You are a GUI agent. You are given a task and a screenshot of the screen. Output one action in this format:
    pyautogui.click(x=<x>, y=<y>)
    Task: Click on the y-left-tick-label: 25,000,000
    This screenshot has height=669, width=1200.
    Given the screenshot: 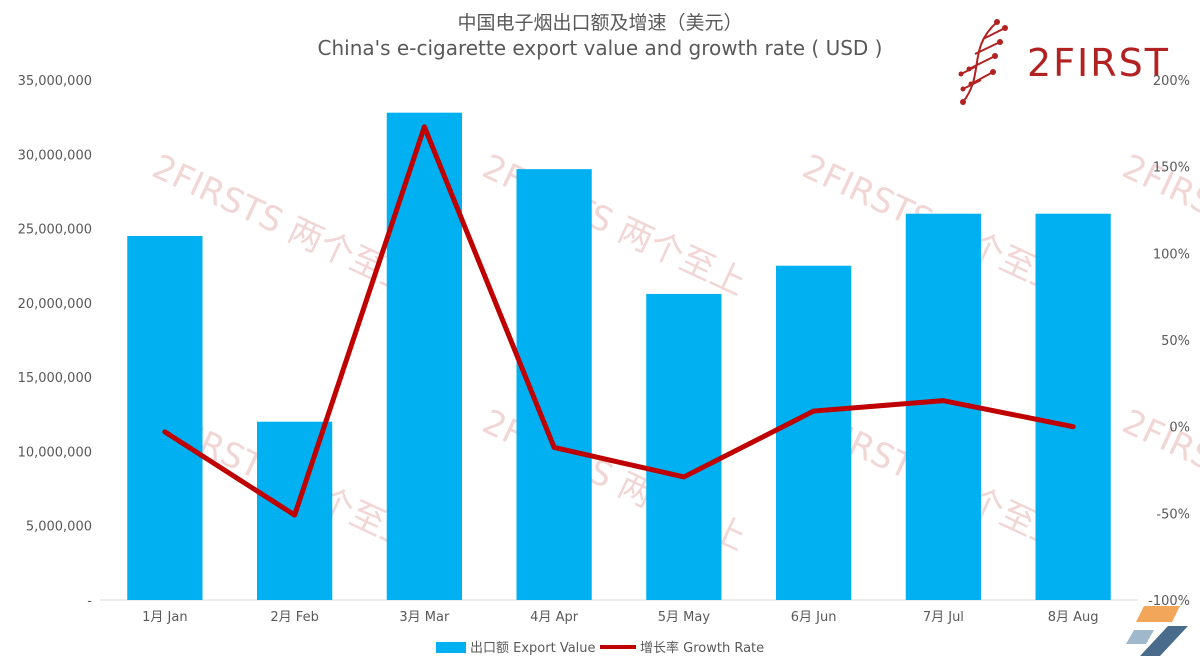 What is the action you would take?
    pyautogui.click(x=55, y=230)
    